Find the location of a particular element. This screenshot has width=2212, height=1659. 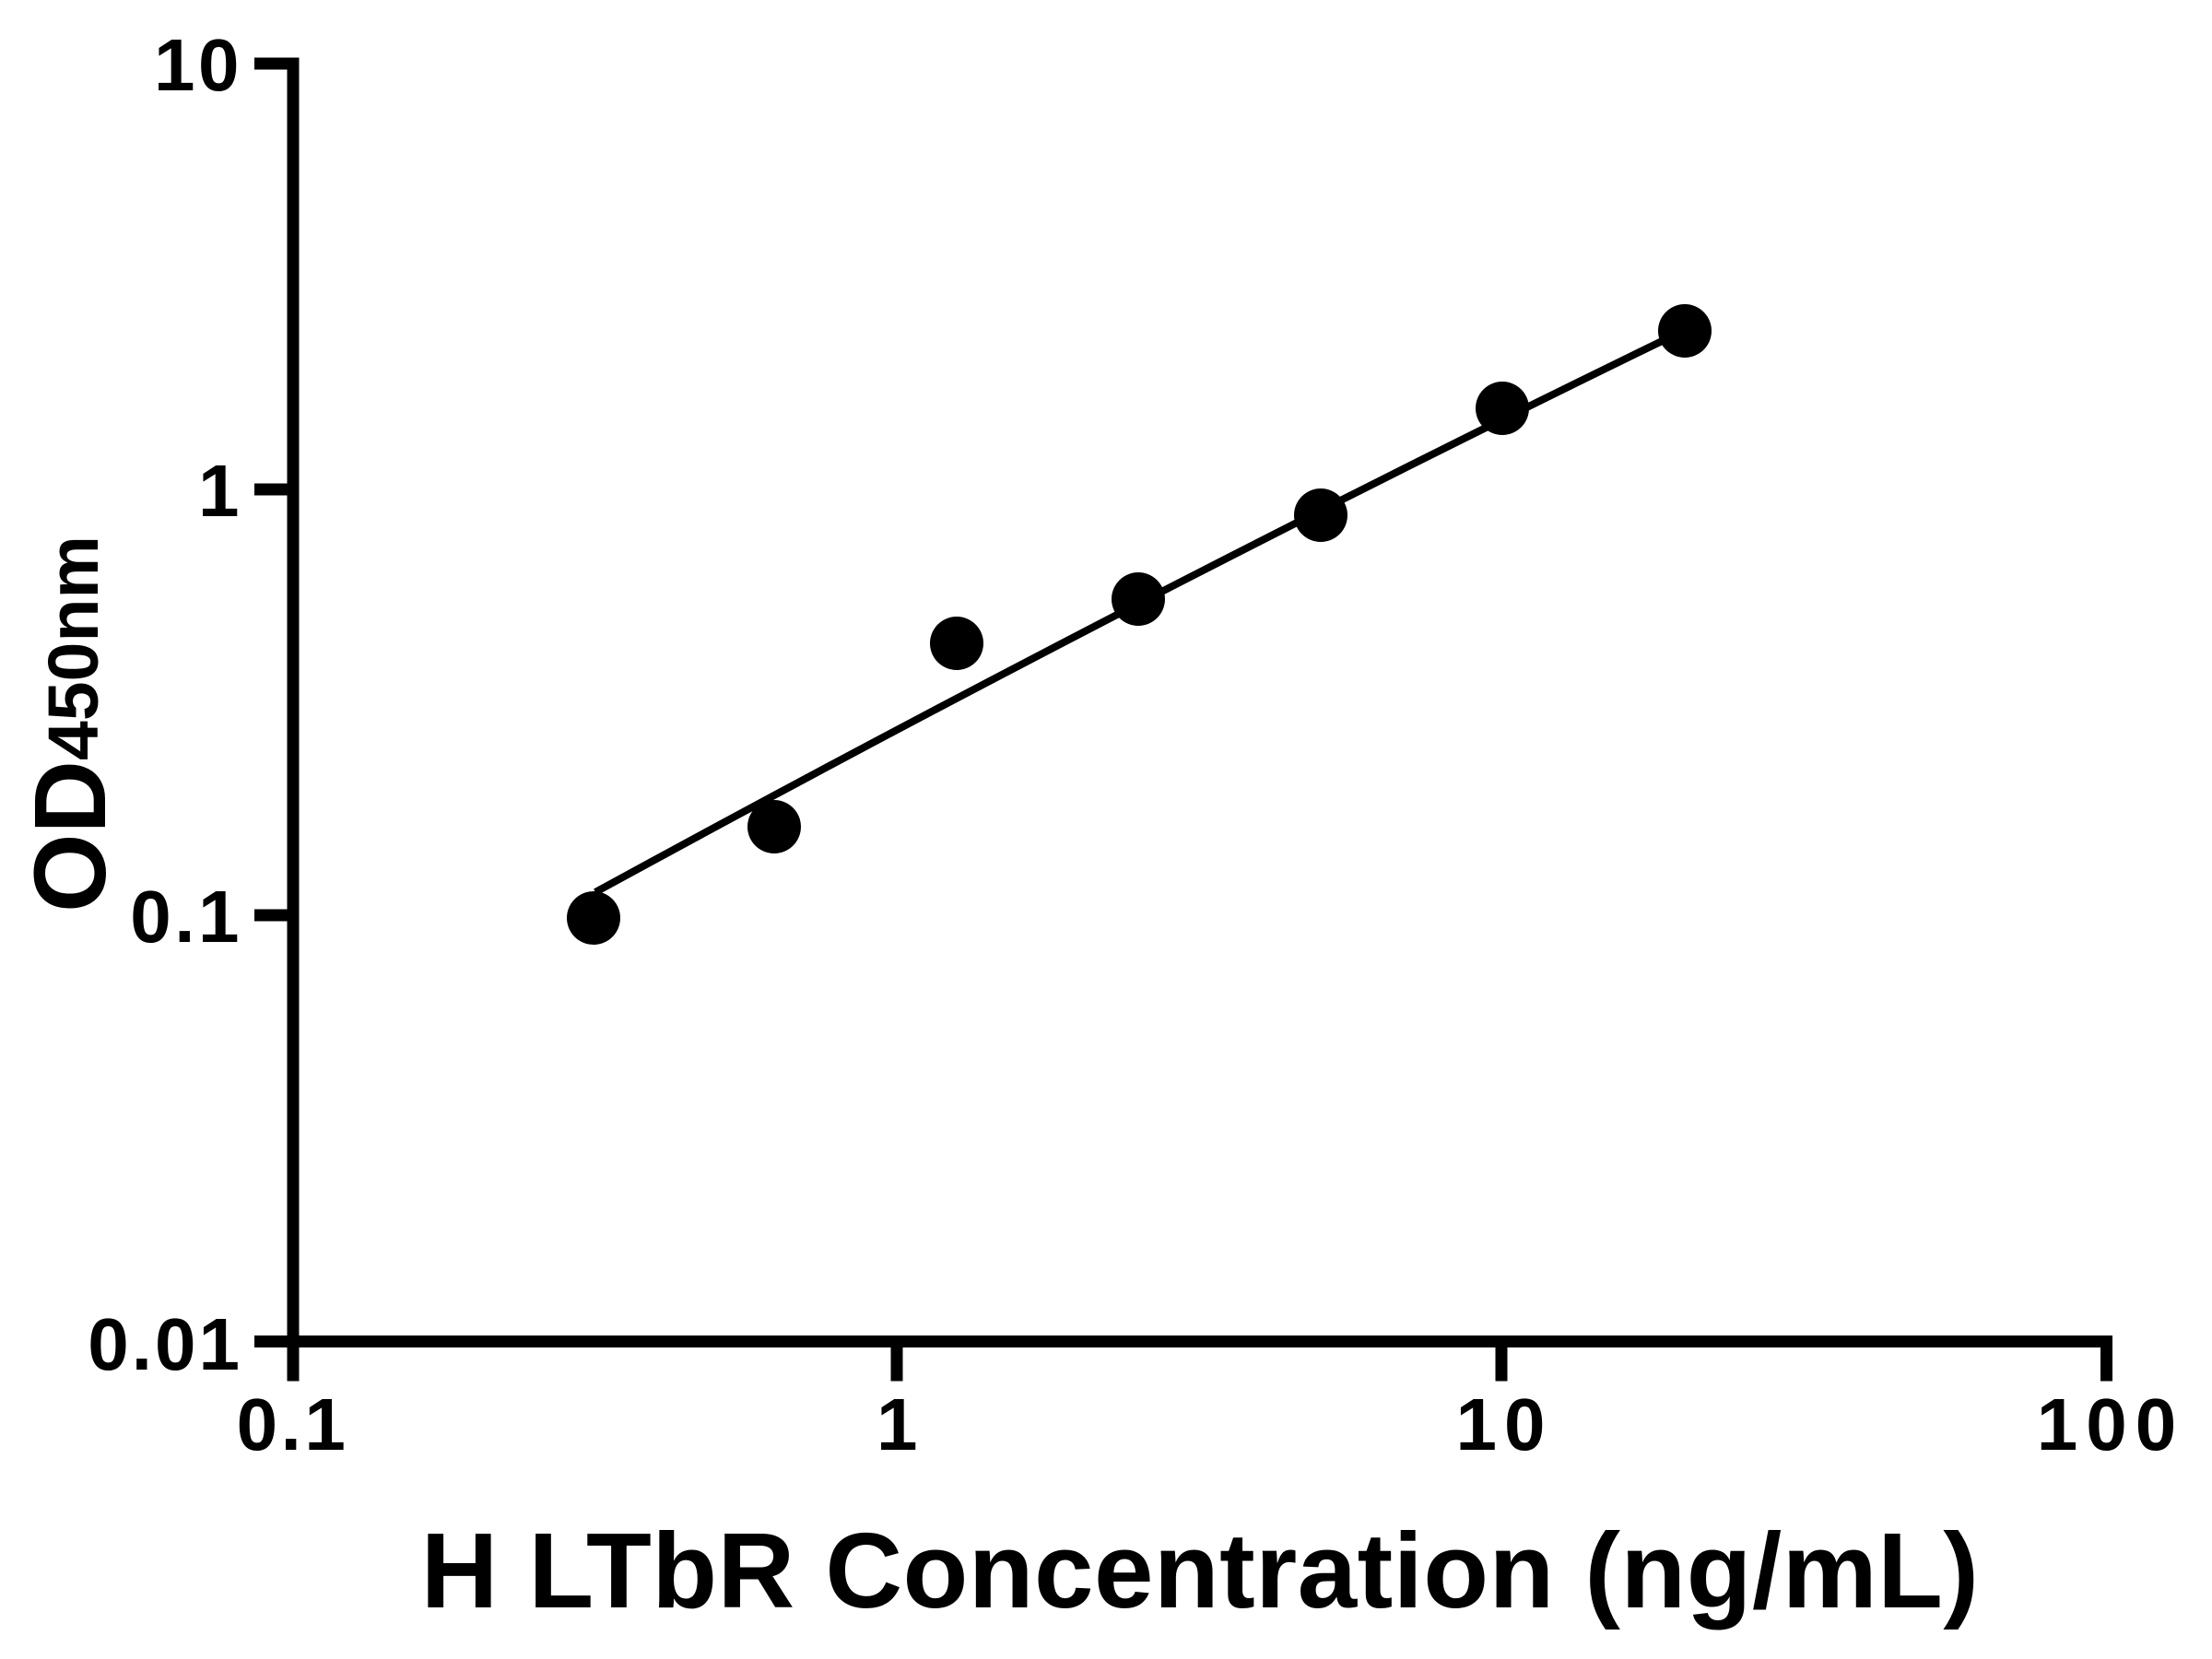

svg-text: H LTbR Concentration (ng/mL) is located at coordinates (1200, 1570).